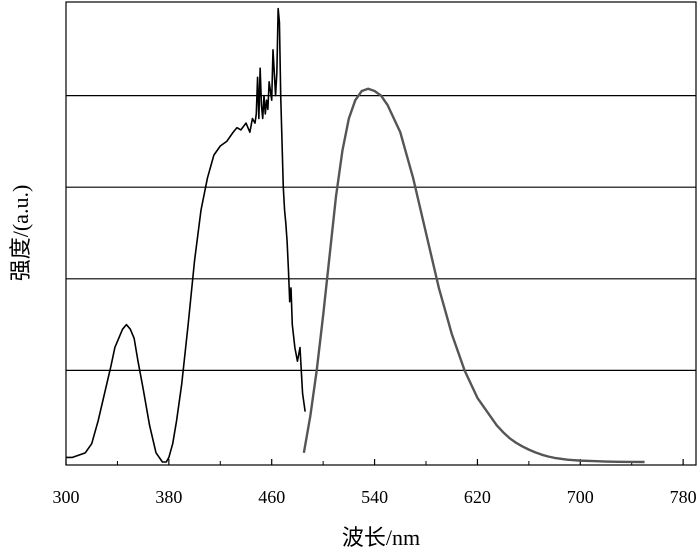  Describe the element at coordinates (683, 497) in the screenshot. I see `x-tick-label: 780` at that location.